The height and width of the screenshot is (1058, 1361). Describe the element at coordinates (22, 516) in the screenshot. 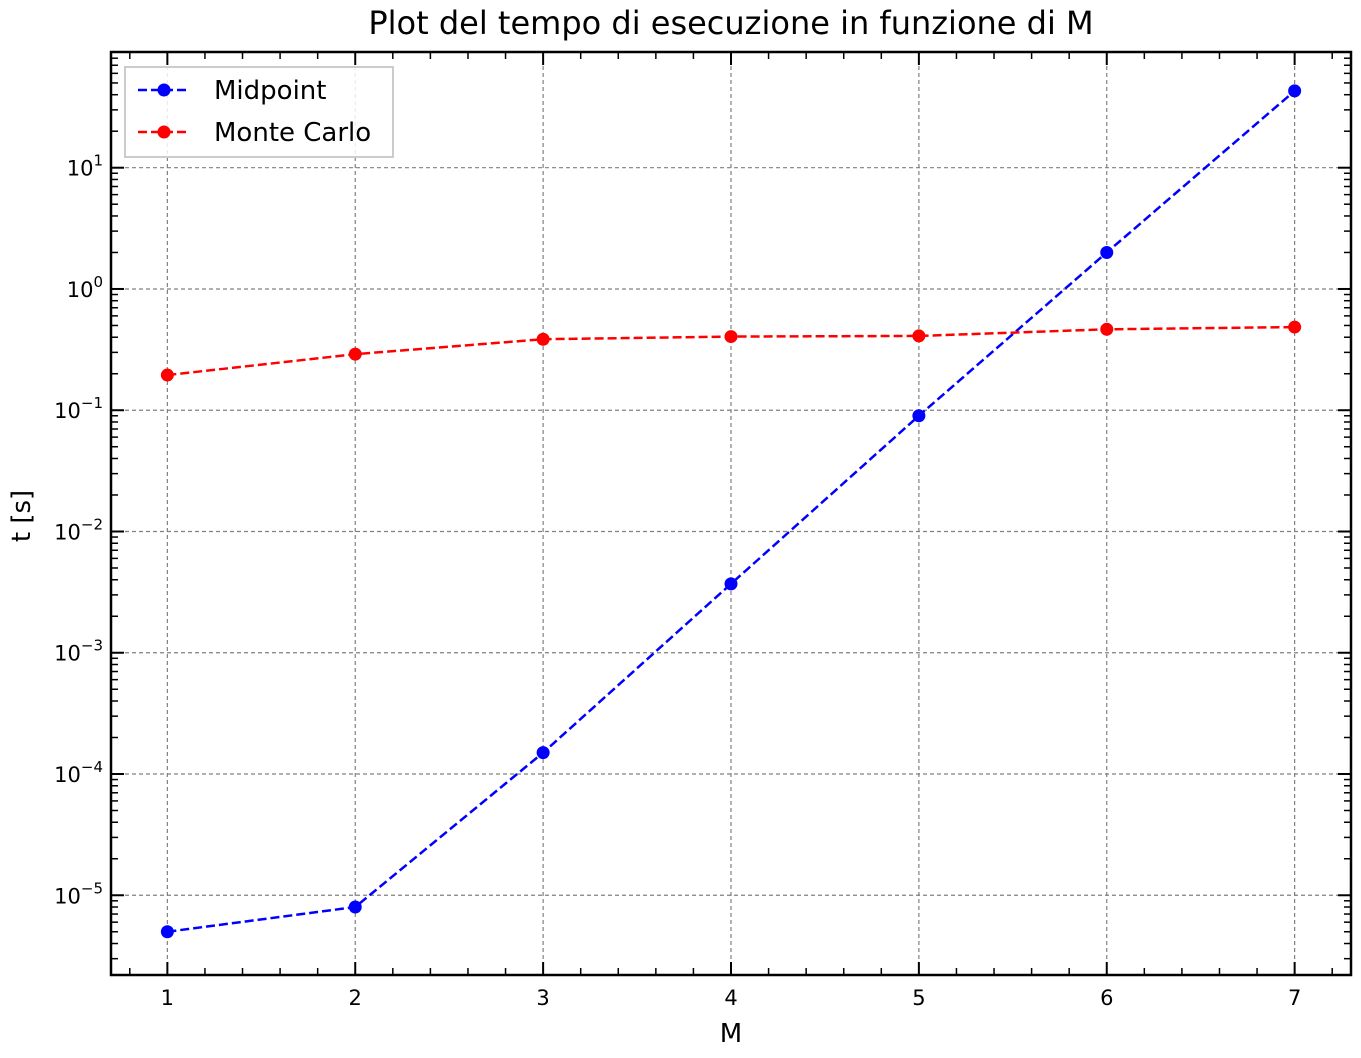

I see `y-axis-label: t [s]` at that location.